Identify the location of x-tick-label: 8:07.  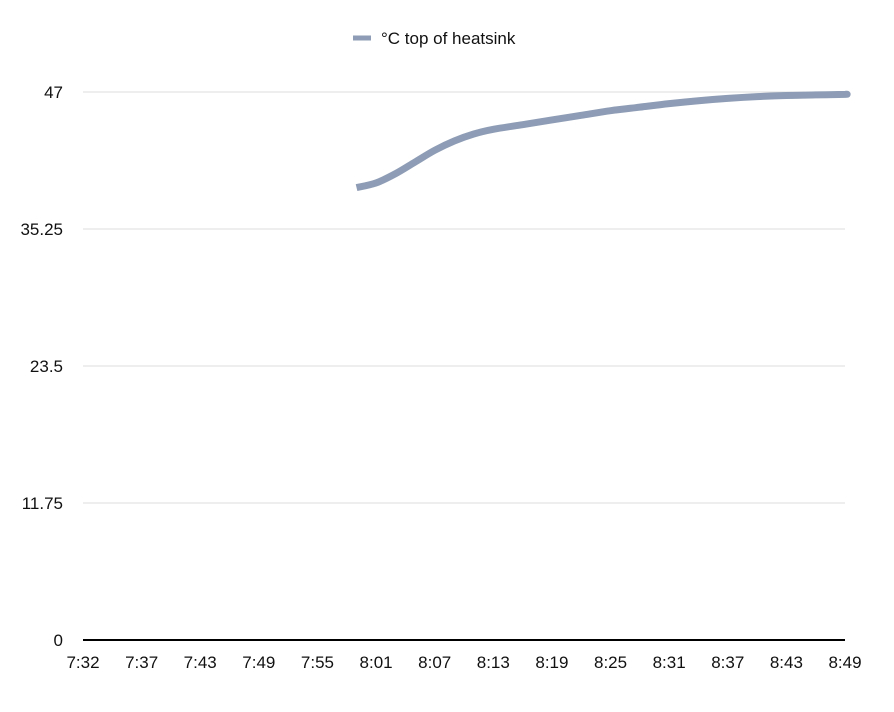
(434, 662).